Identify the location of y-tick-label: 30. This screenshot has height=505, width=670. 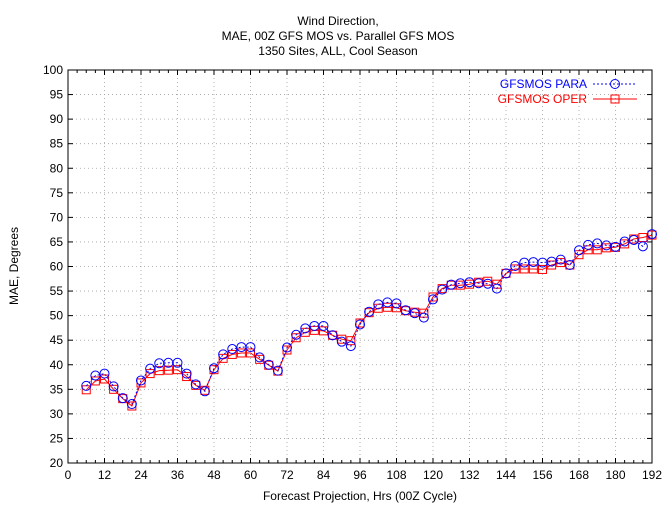
(57, 414).